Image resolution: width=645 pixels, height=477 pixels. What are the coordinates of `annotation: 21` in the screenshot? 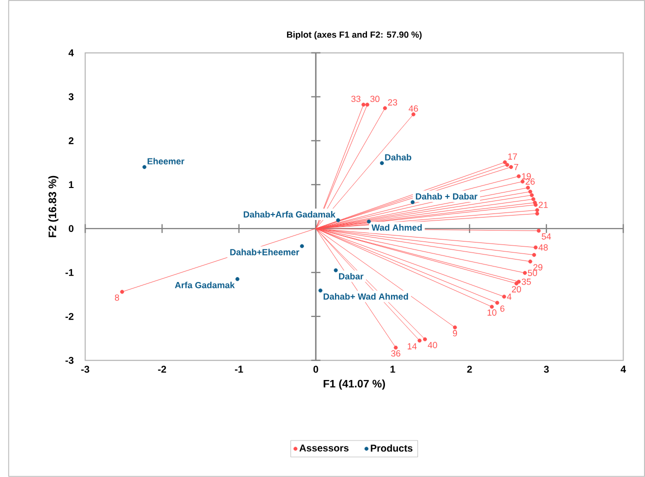 It's located at (543, 205).